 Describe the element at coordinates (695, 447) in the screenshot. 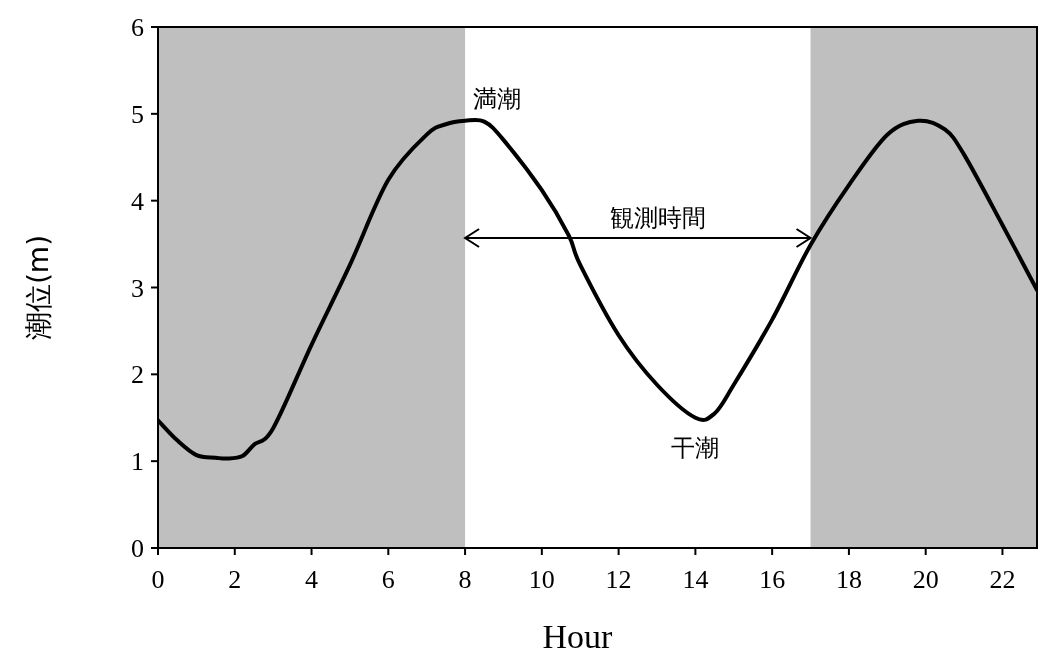

I see `annotation: 干潮` at that location.